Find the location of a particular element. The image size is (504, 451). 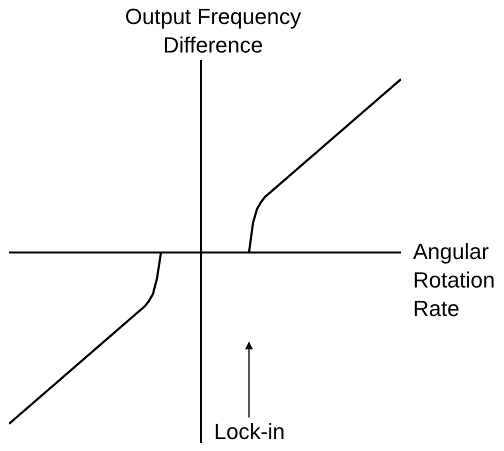

x-axis-title: Angular Rotation Rate is located at coordinates (454, 280).